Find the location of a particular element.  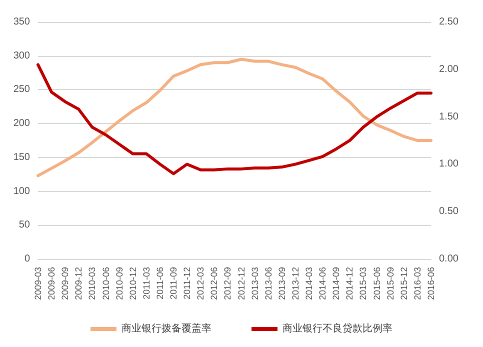

x-tick-label: 2012-03 is located at coordinates (201, 283).